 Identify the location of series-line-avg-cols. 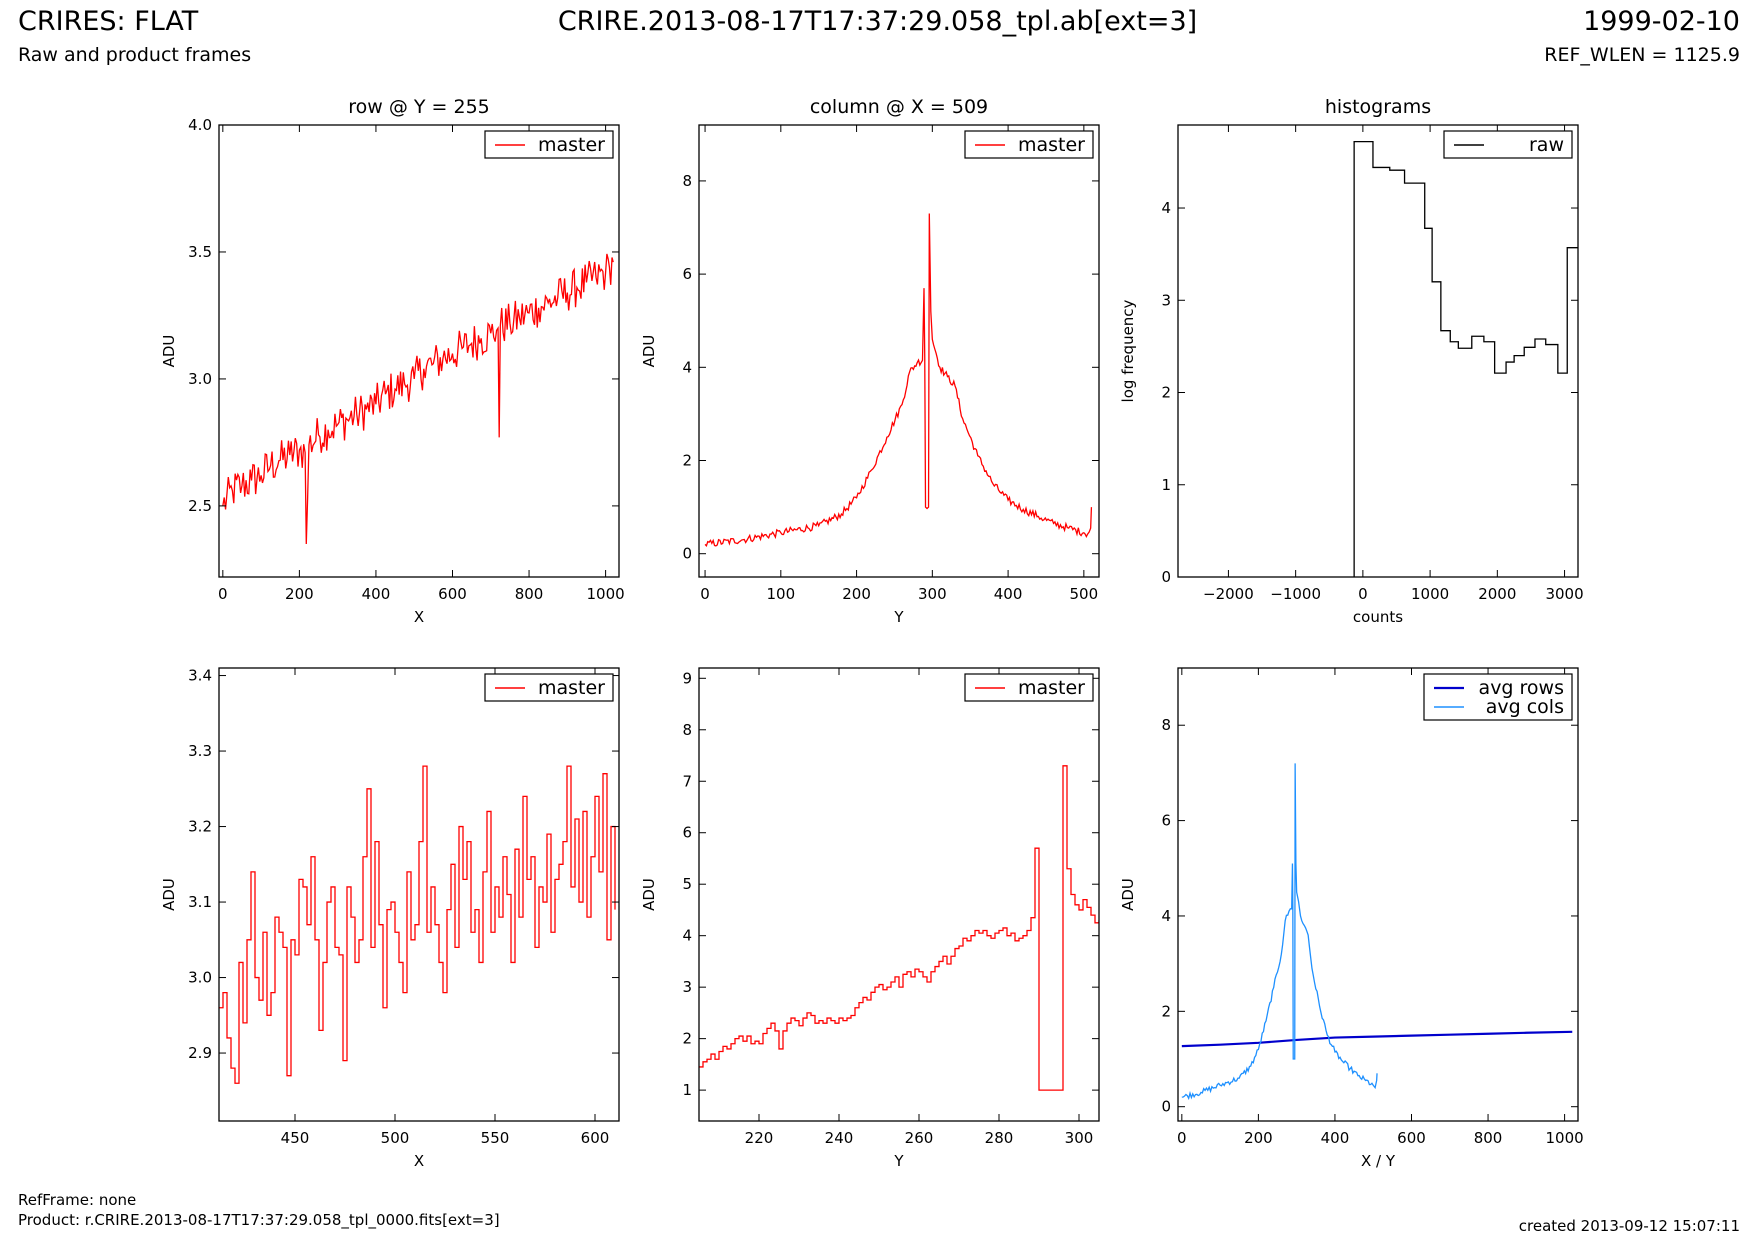
(1279, 932).